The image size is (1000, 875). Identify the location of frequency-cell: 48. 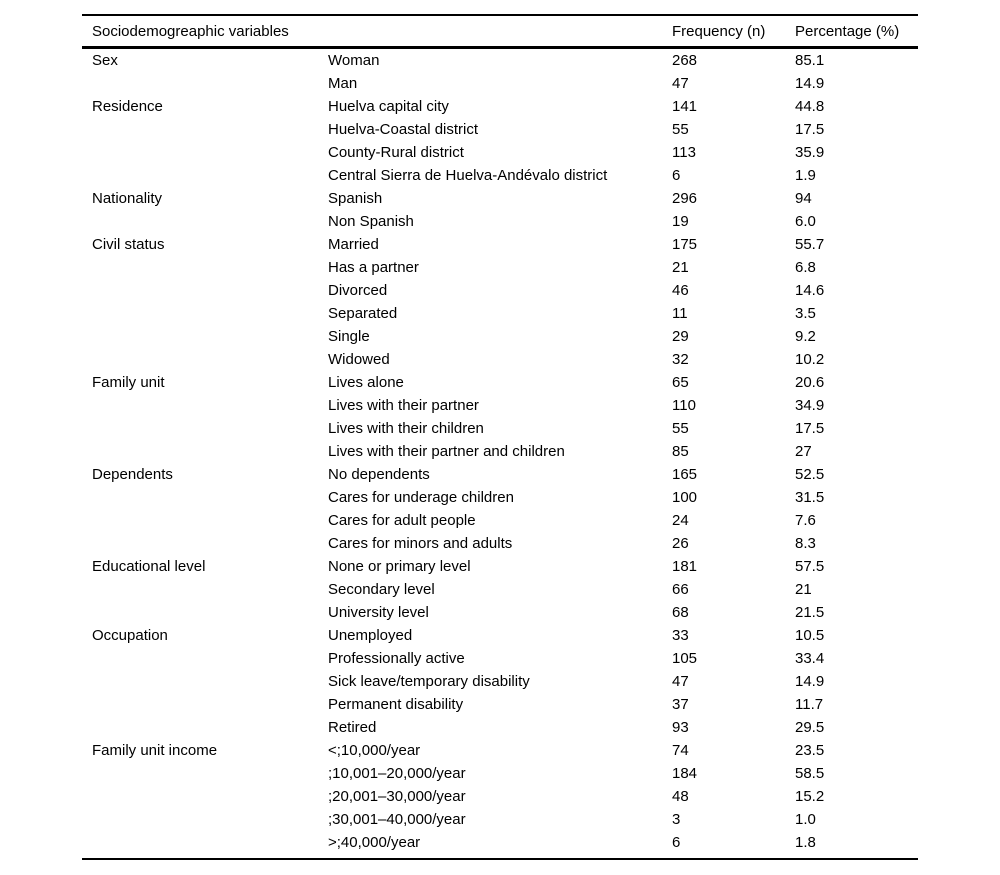
(680, 796).